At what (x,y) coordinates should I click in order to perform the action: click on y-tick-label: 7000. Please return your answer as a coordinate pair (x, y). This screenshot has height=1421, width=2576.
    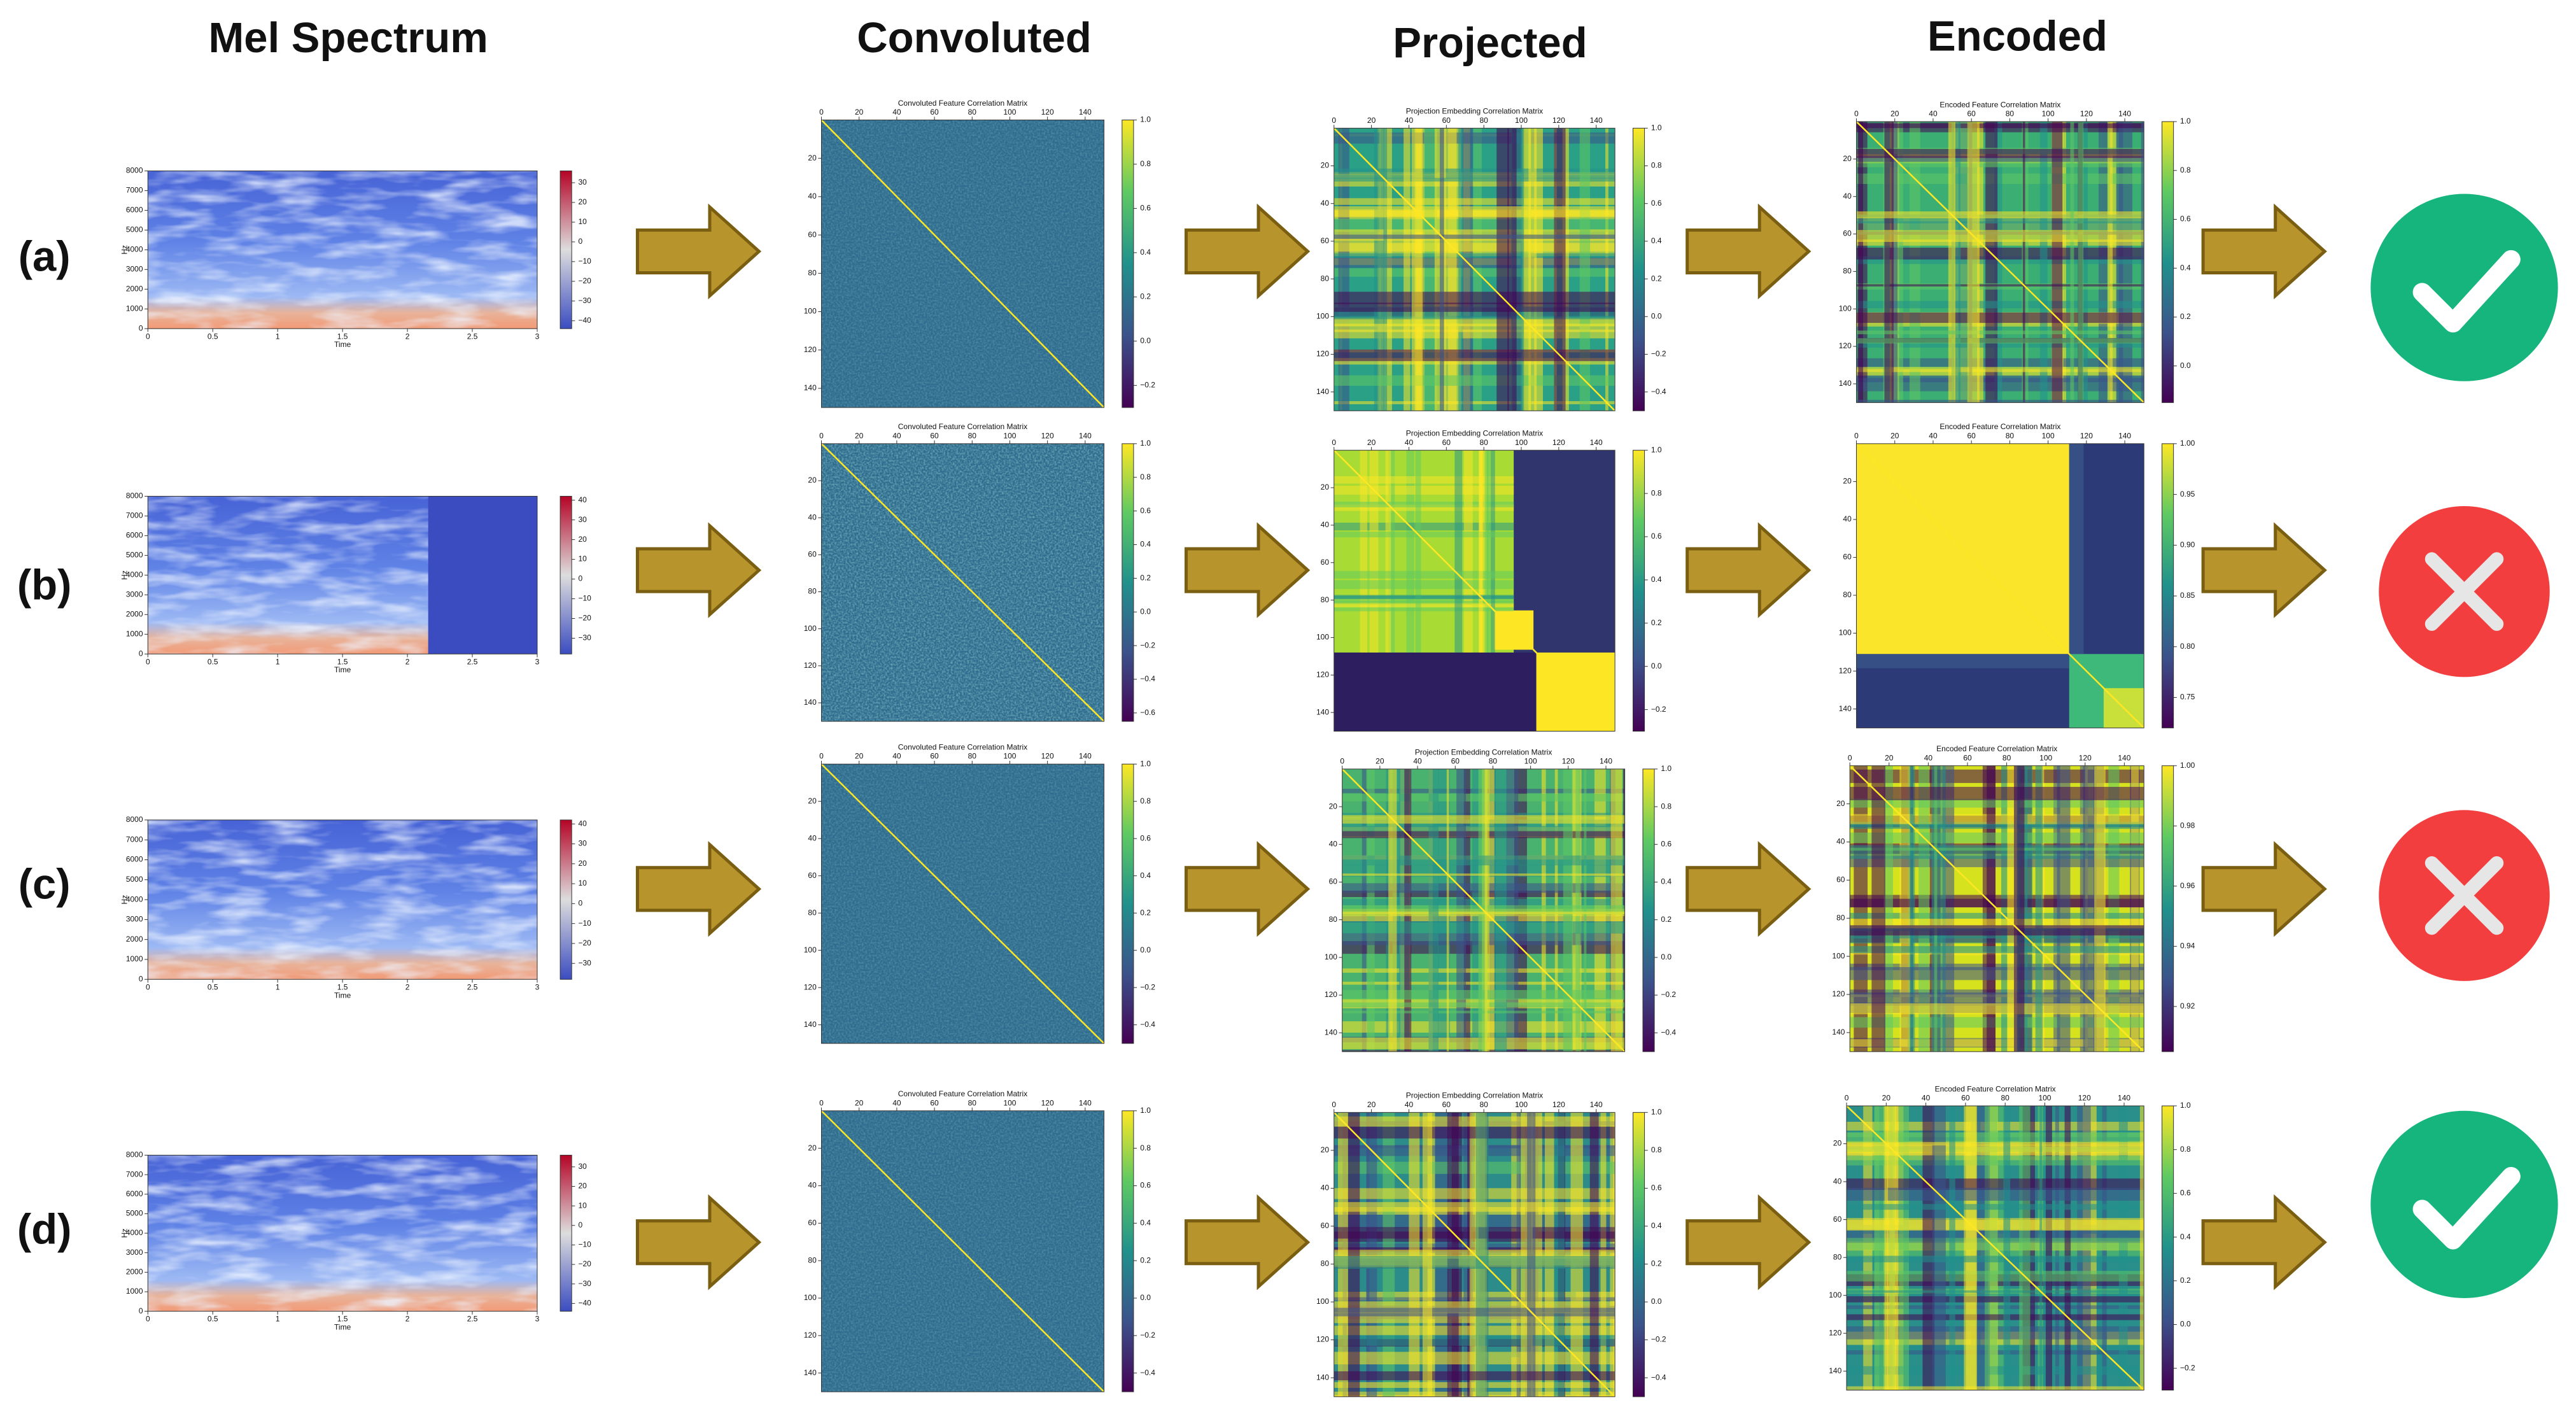
    Looking at the image, I should click on (134, 515).